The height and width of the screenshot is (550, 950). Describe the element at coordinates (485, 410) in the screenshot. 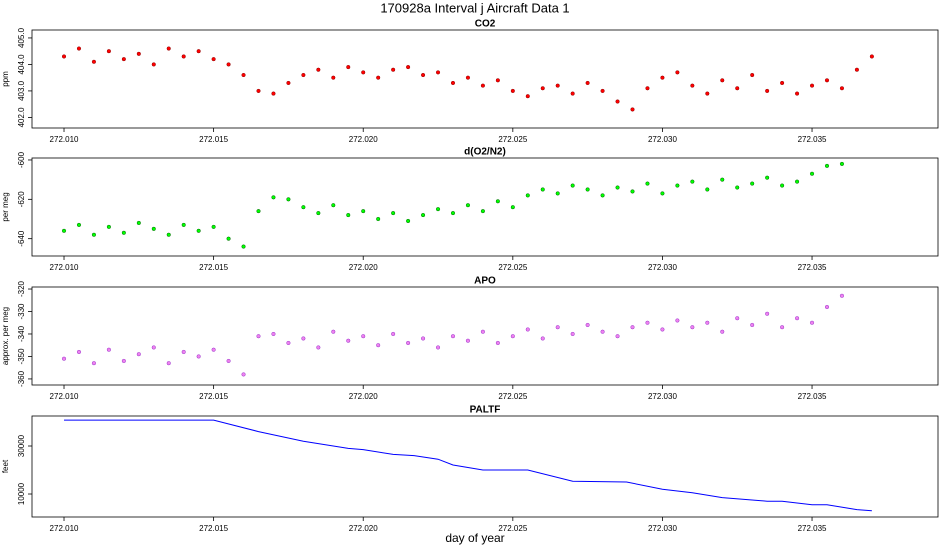

I see `panel-title: PALTF` at that location.